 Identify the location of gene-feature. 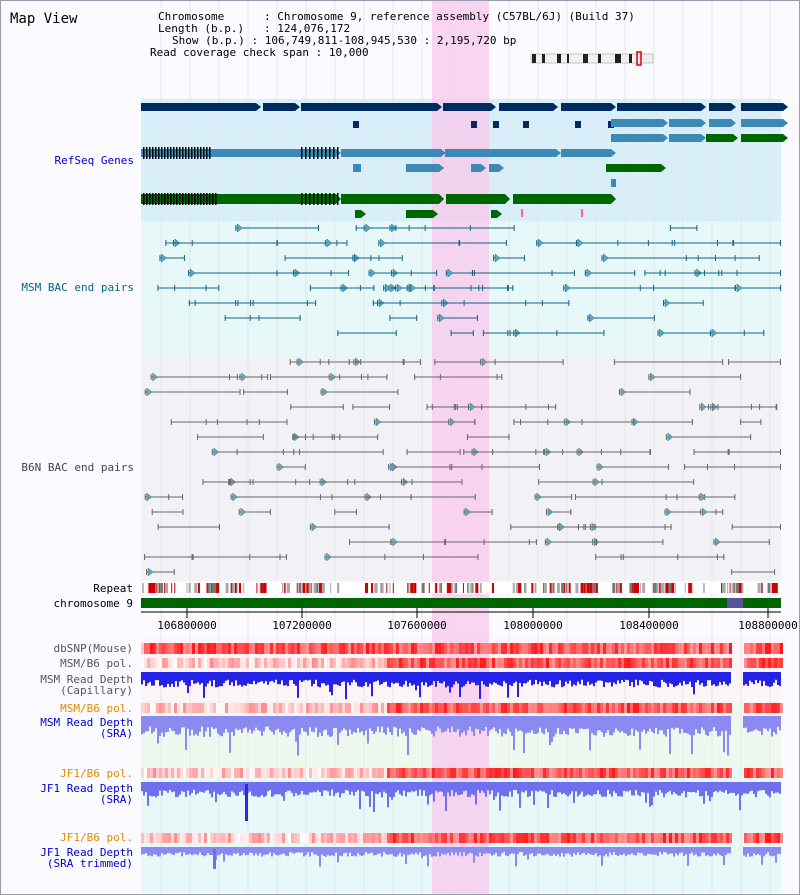
(500, 153).